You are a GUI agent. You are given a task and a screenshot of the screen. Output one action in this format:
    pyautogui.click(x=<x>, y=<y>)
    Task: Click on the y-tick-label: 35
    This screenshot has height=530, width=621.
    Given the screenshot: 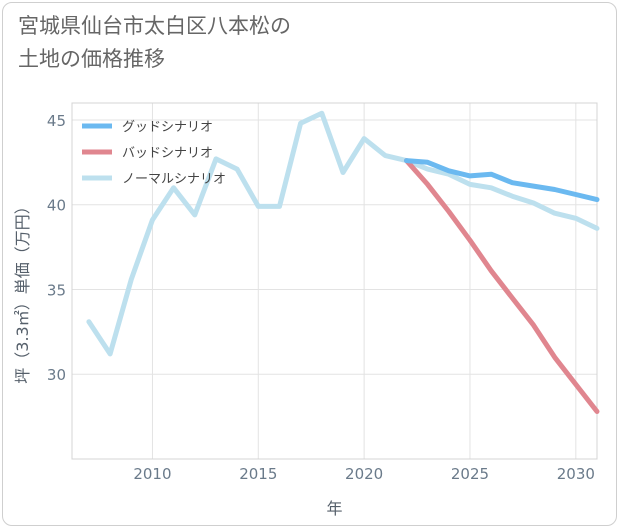 What is the action you would take?
    pyautogui.click(x=56, y=290)
    